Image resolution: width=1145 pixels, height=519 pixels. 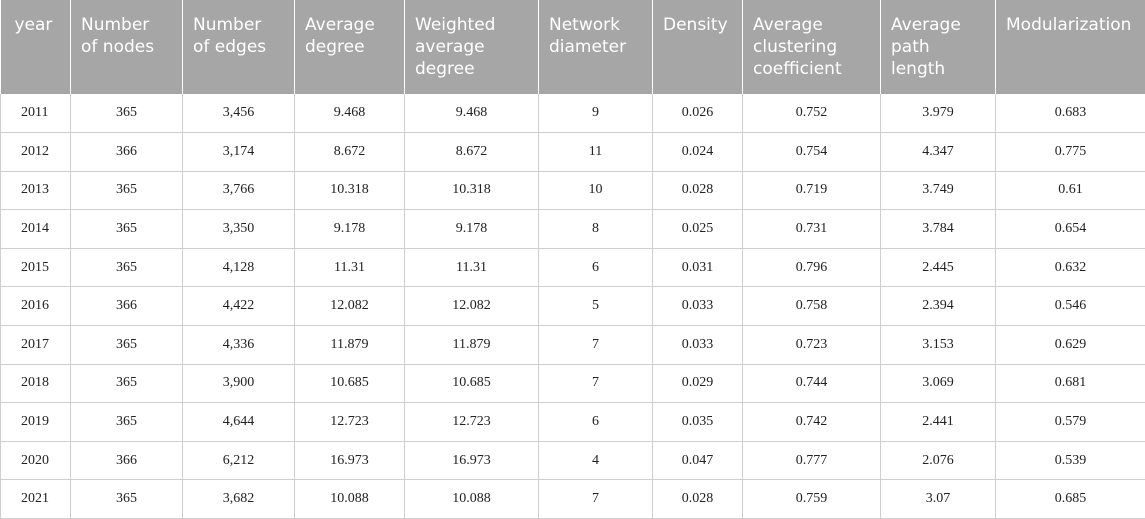 I want to click on clustering-coefficient-cell: 0.752, so click(x=812, y=113).